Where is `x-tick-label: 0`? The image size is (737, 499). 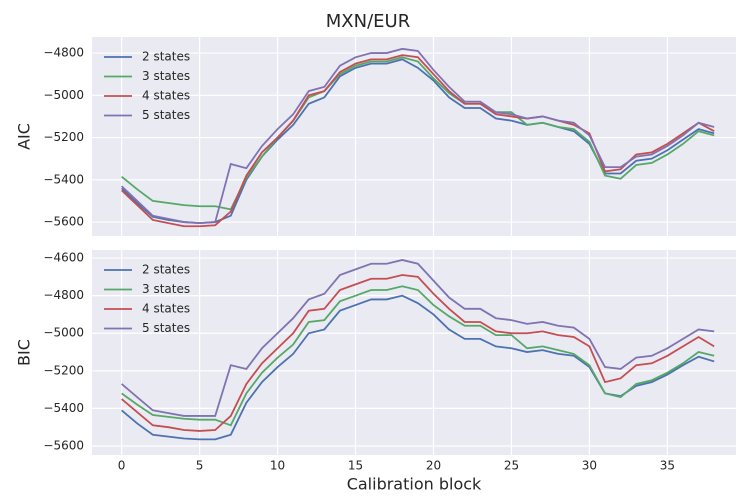
x-tick-label: 0 is located at coordinates (122, 466).